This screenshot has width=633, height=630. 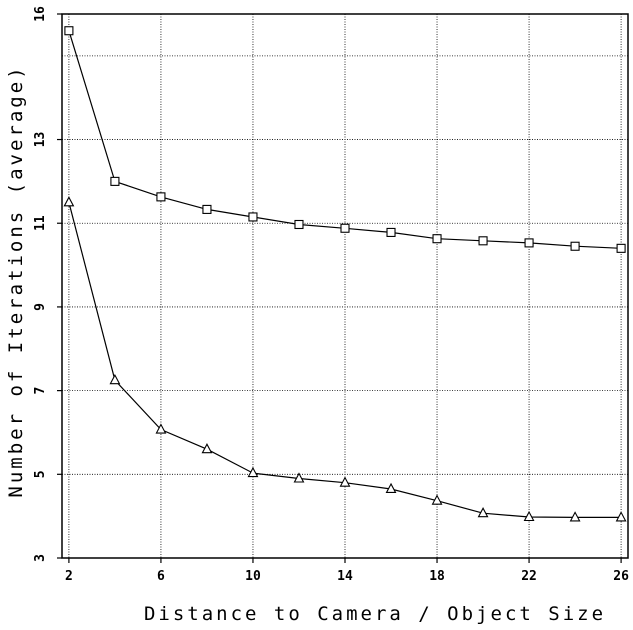 I want to click on y-tick-label: 5, so click(x=40, y=474).